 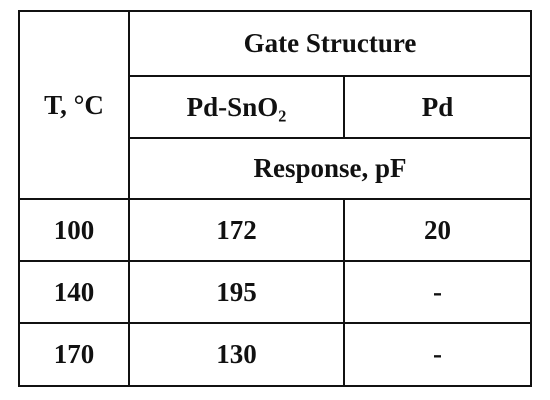 I want to click on table-cell: 20, so click(x=437, y=230).